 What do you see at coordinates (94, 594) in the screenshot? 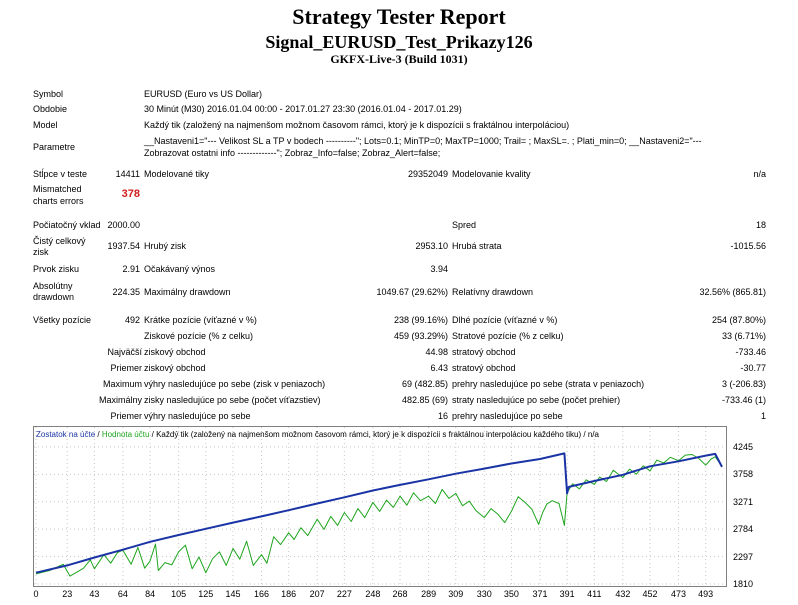
I see `x-tick-label: 43` at bounding box center [94, 594].